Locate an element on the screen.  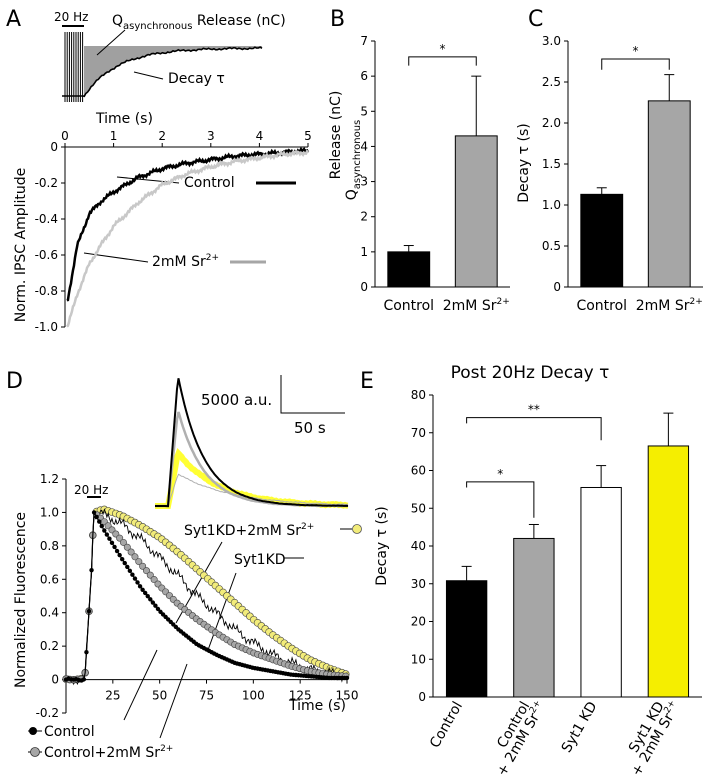
panel-a-xtick-label: 3 is located at coordinates (211, 136).